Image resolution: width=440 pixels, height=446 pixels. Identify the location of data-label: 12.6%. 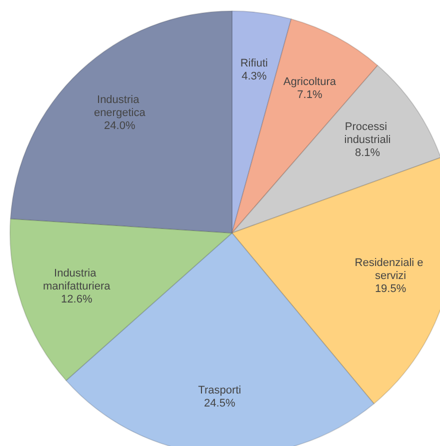
(76, 299).